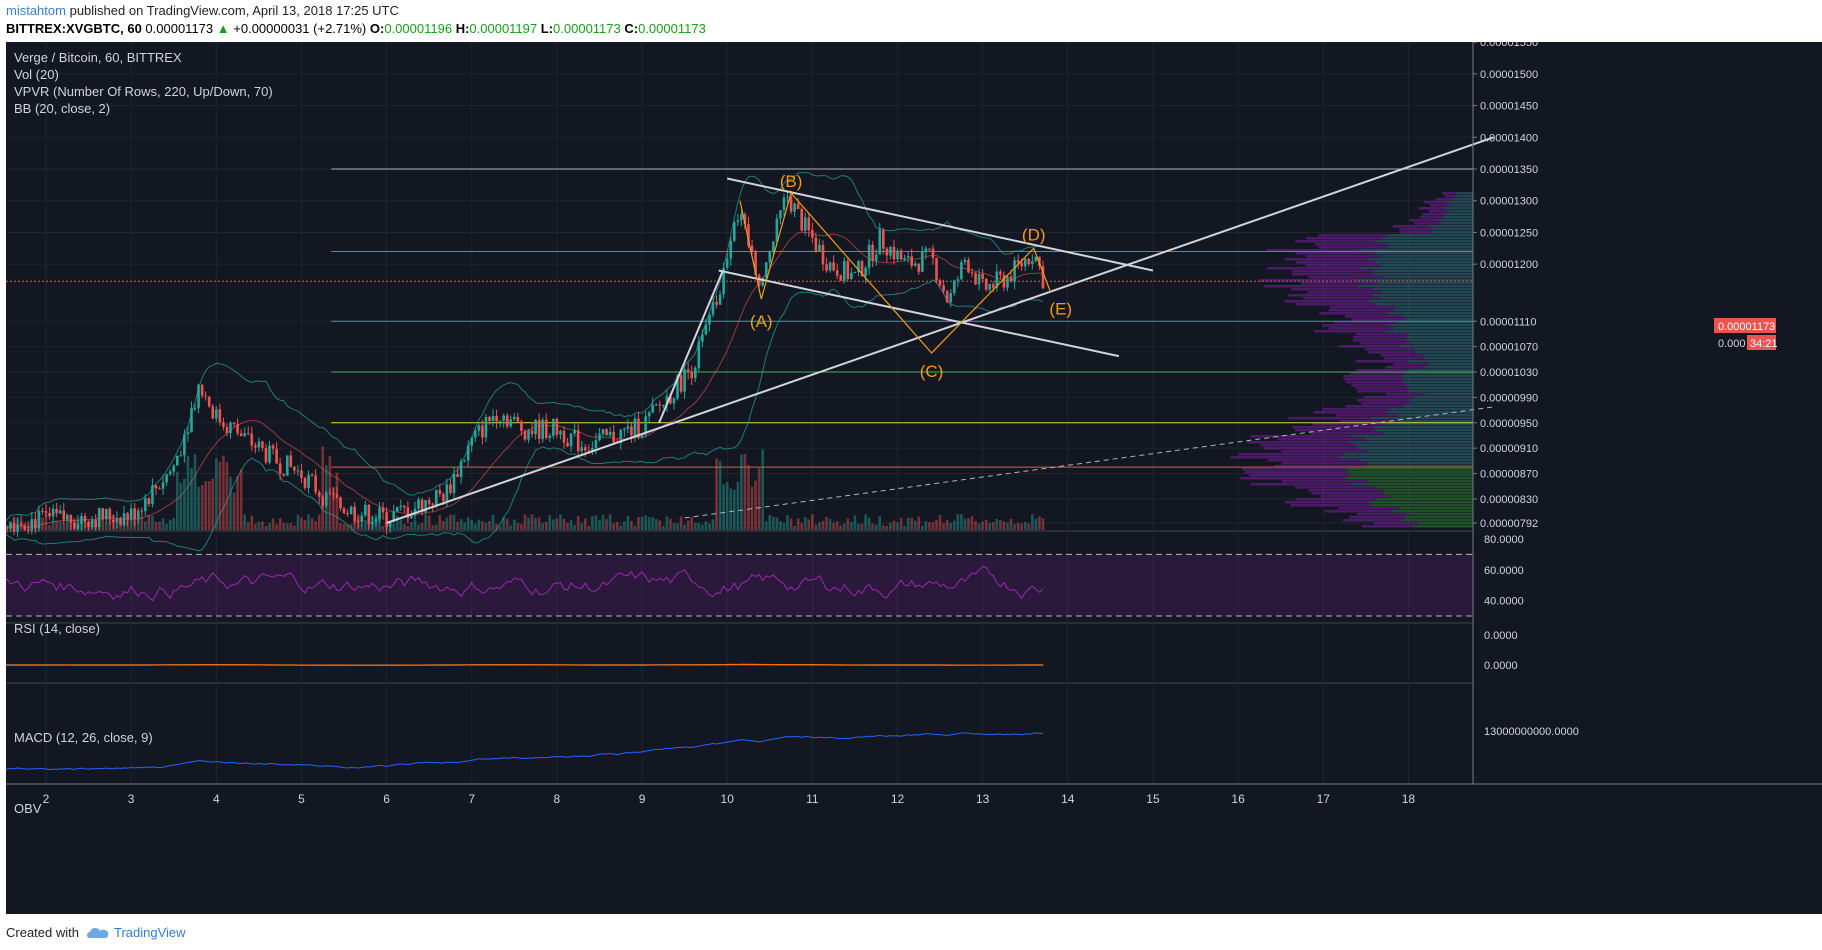  What do you see at coordinates (1509, 107) in the screenshot?
I see `price-tick-label: 0.00001450` at bounding box center [1509, 107].